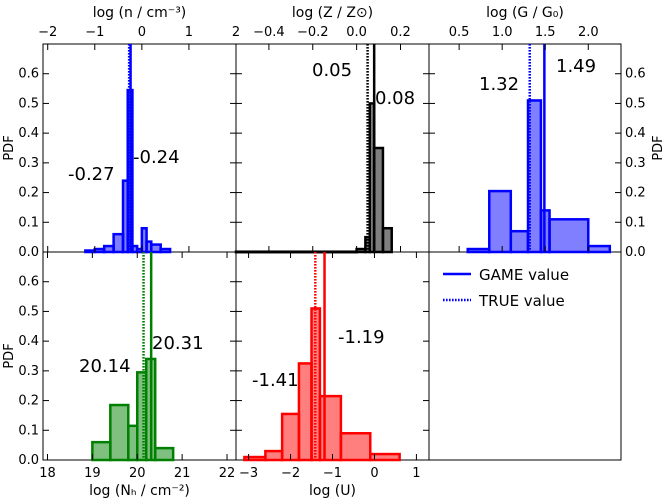  I want to click on ionization_parameter-xtick-label: −2, so click(290, 473).